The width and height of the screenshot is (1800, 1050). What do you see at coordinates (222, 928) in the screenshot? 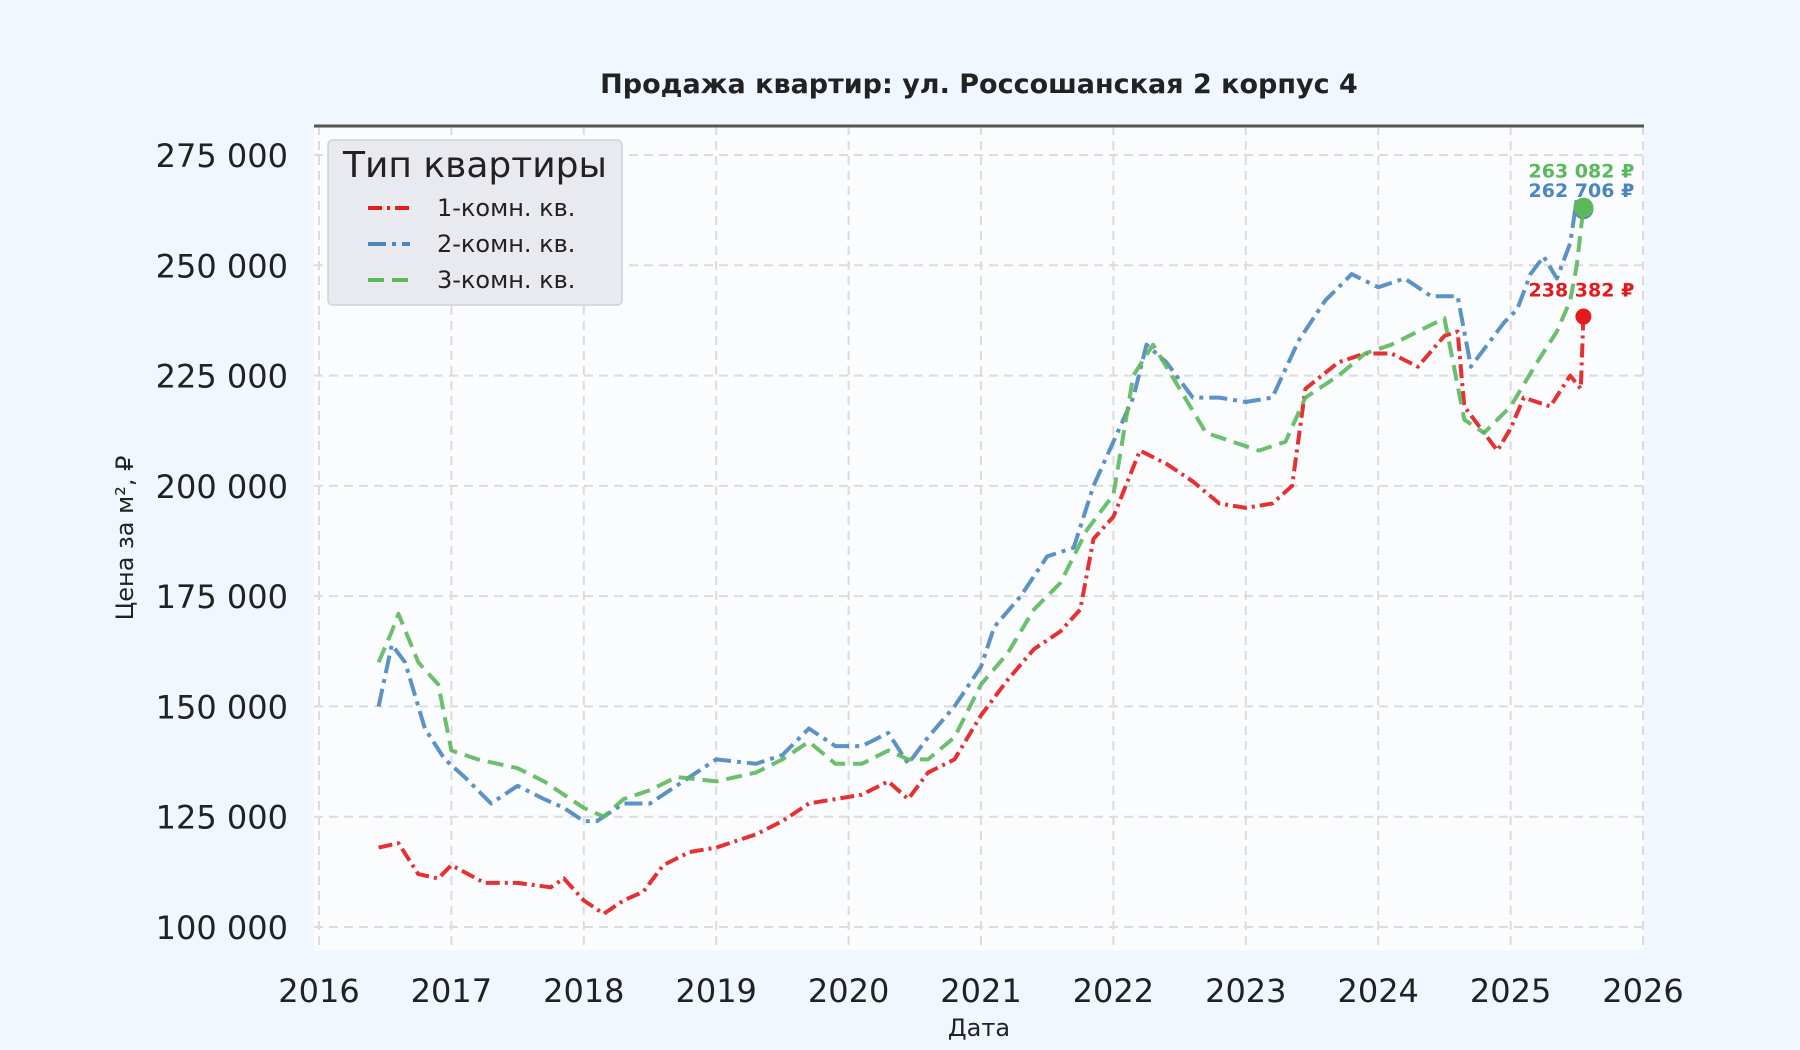
I see `y-tick-label: 100 000` at bounding box center [222, 928].